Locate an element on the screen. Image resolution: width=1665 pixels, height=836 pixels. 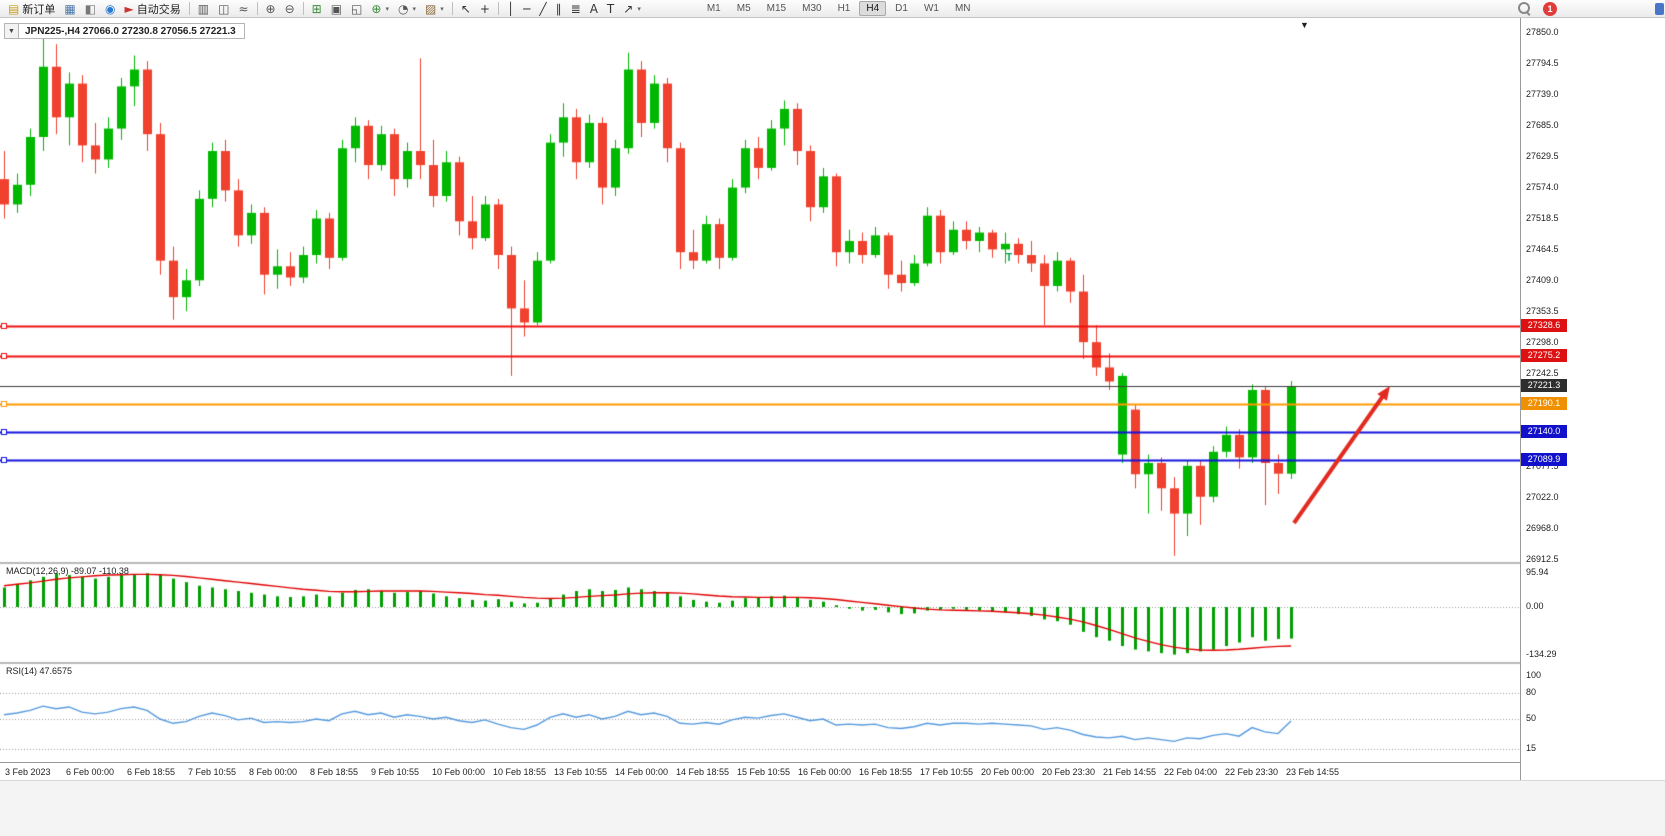
chart-bars-button: ▥ is located at coordinates (203, 9).